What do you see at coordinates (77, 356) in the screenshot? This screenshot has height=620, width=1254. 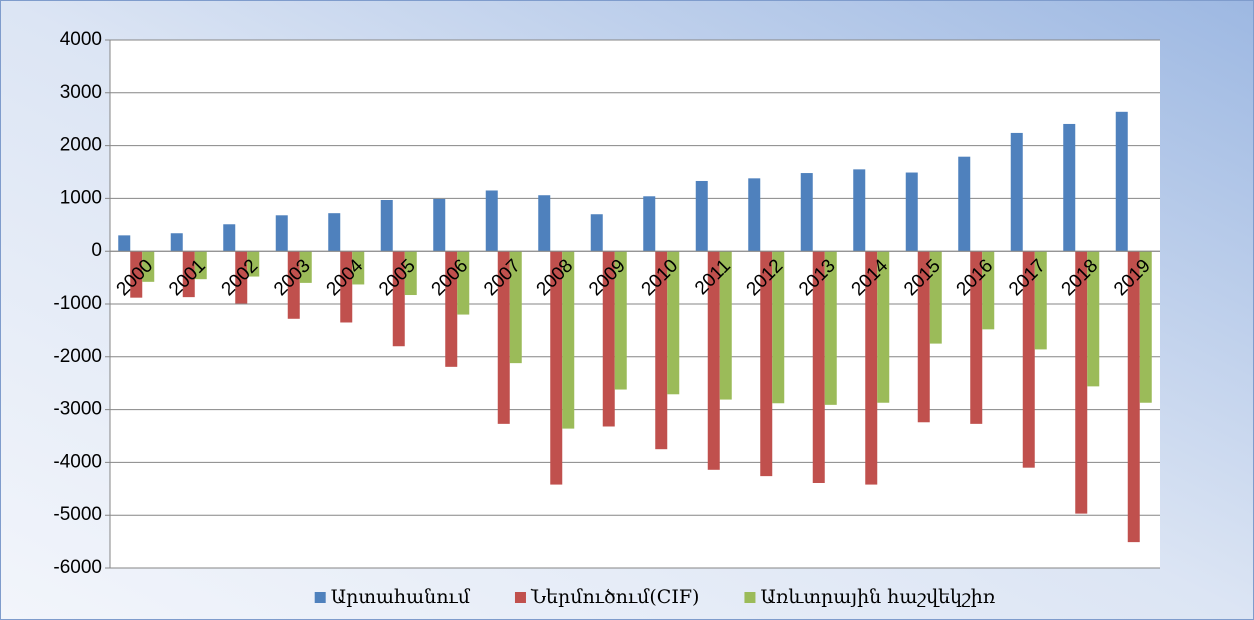 I see `y-tick-label: -2000` at bounding box center [77, 356].